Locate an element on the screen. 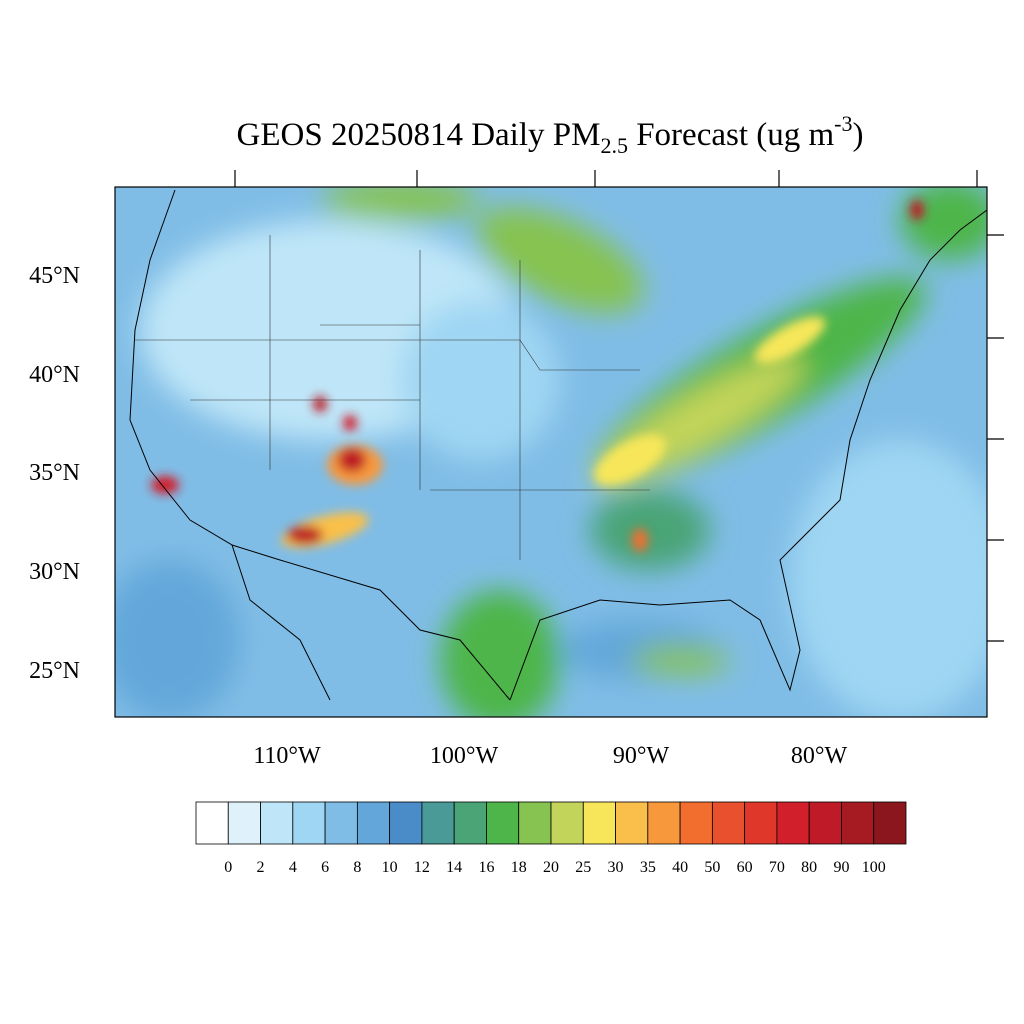 This screenshot has width=1024, height=1024. title-subscript: 2.5 is located at coordinates (614, 145).